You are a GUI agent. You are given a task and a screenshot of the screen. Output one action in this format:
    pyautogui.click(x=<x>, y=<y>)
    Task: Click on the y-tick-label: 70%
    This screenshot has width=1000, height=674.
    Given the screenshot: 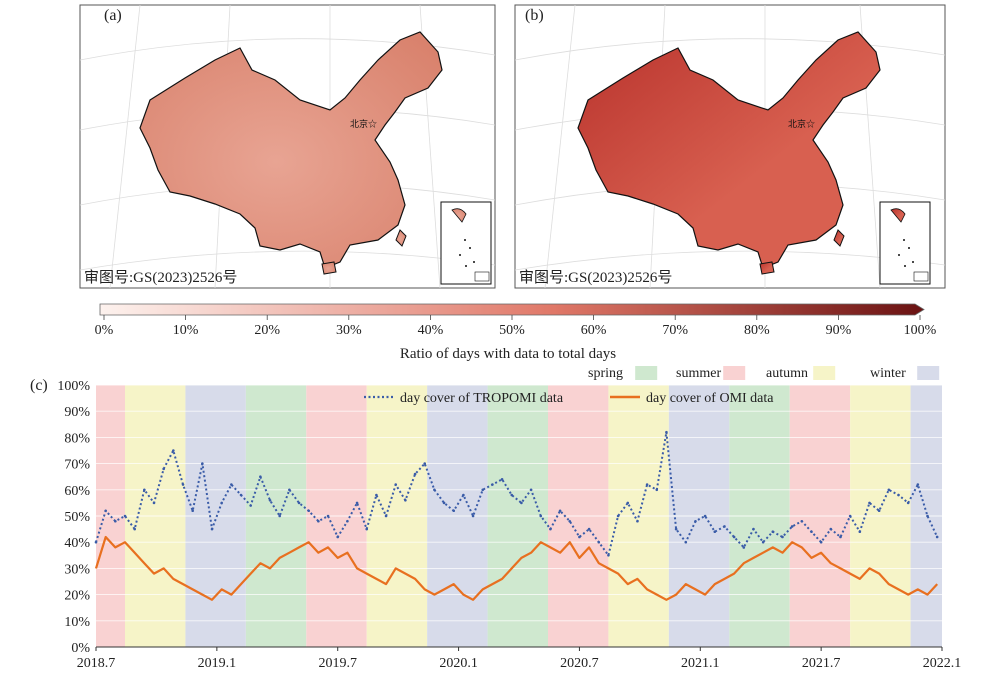 What is the action you would take?
    pyautogui.click(x=77, y=465)
    